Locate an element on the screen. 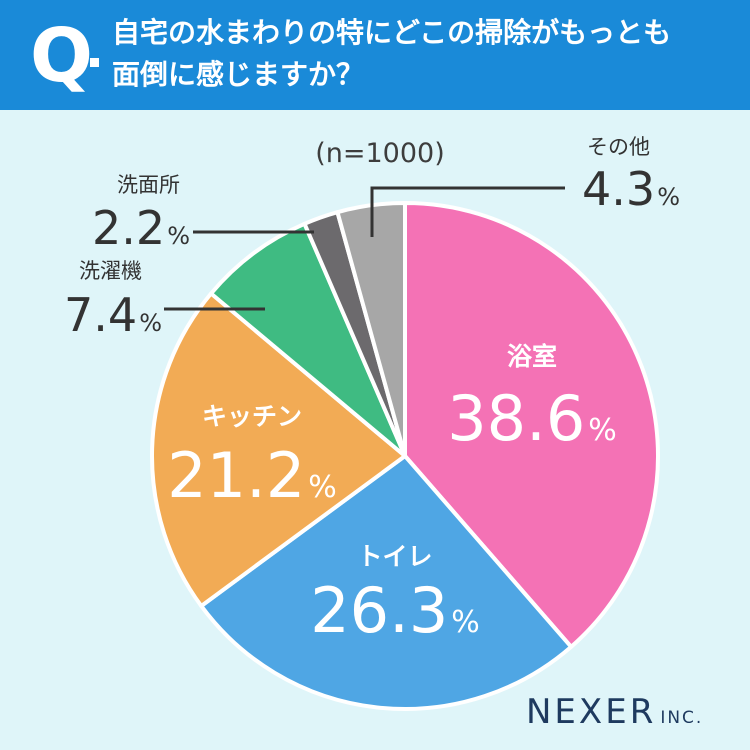 The width and height of the screenshot is (750, 750). q-dot is located at coordinates (94, 62).